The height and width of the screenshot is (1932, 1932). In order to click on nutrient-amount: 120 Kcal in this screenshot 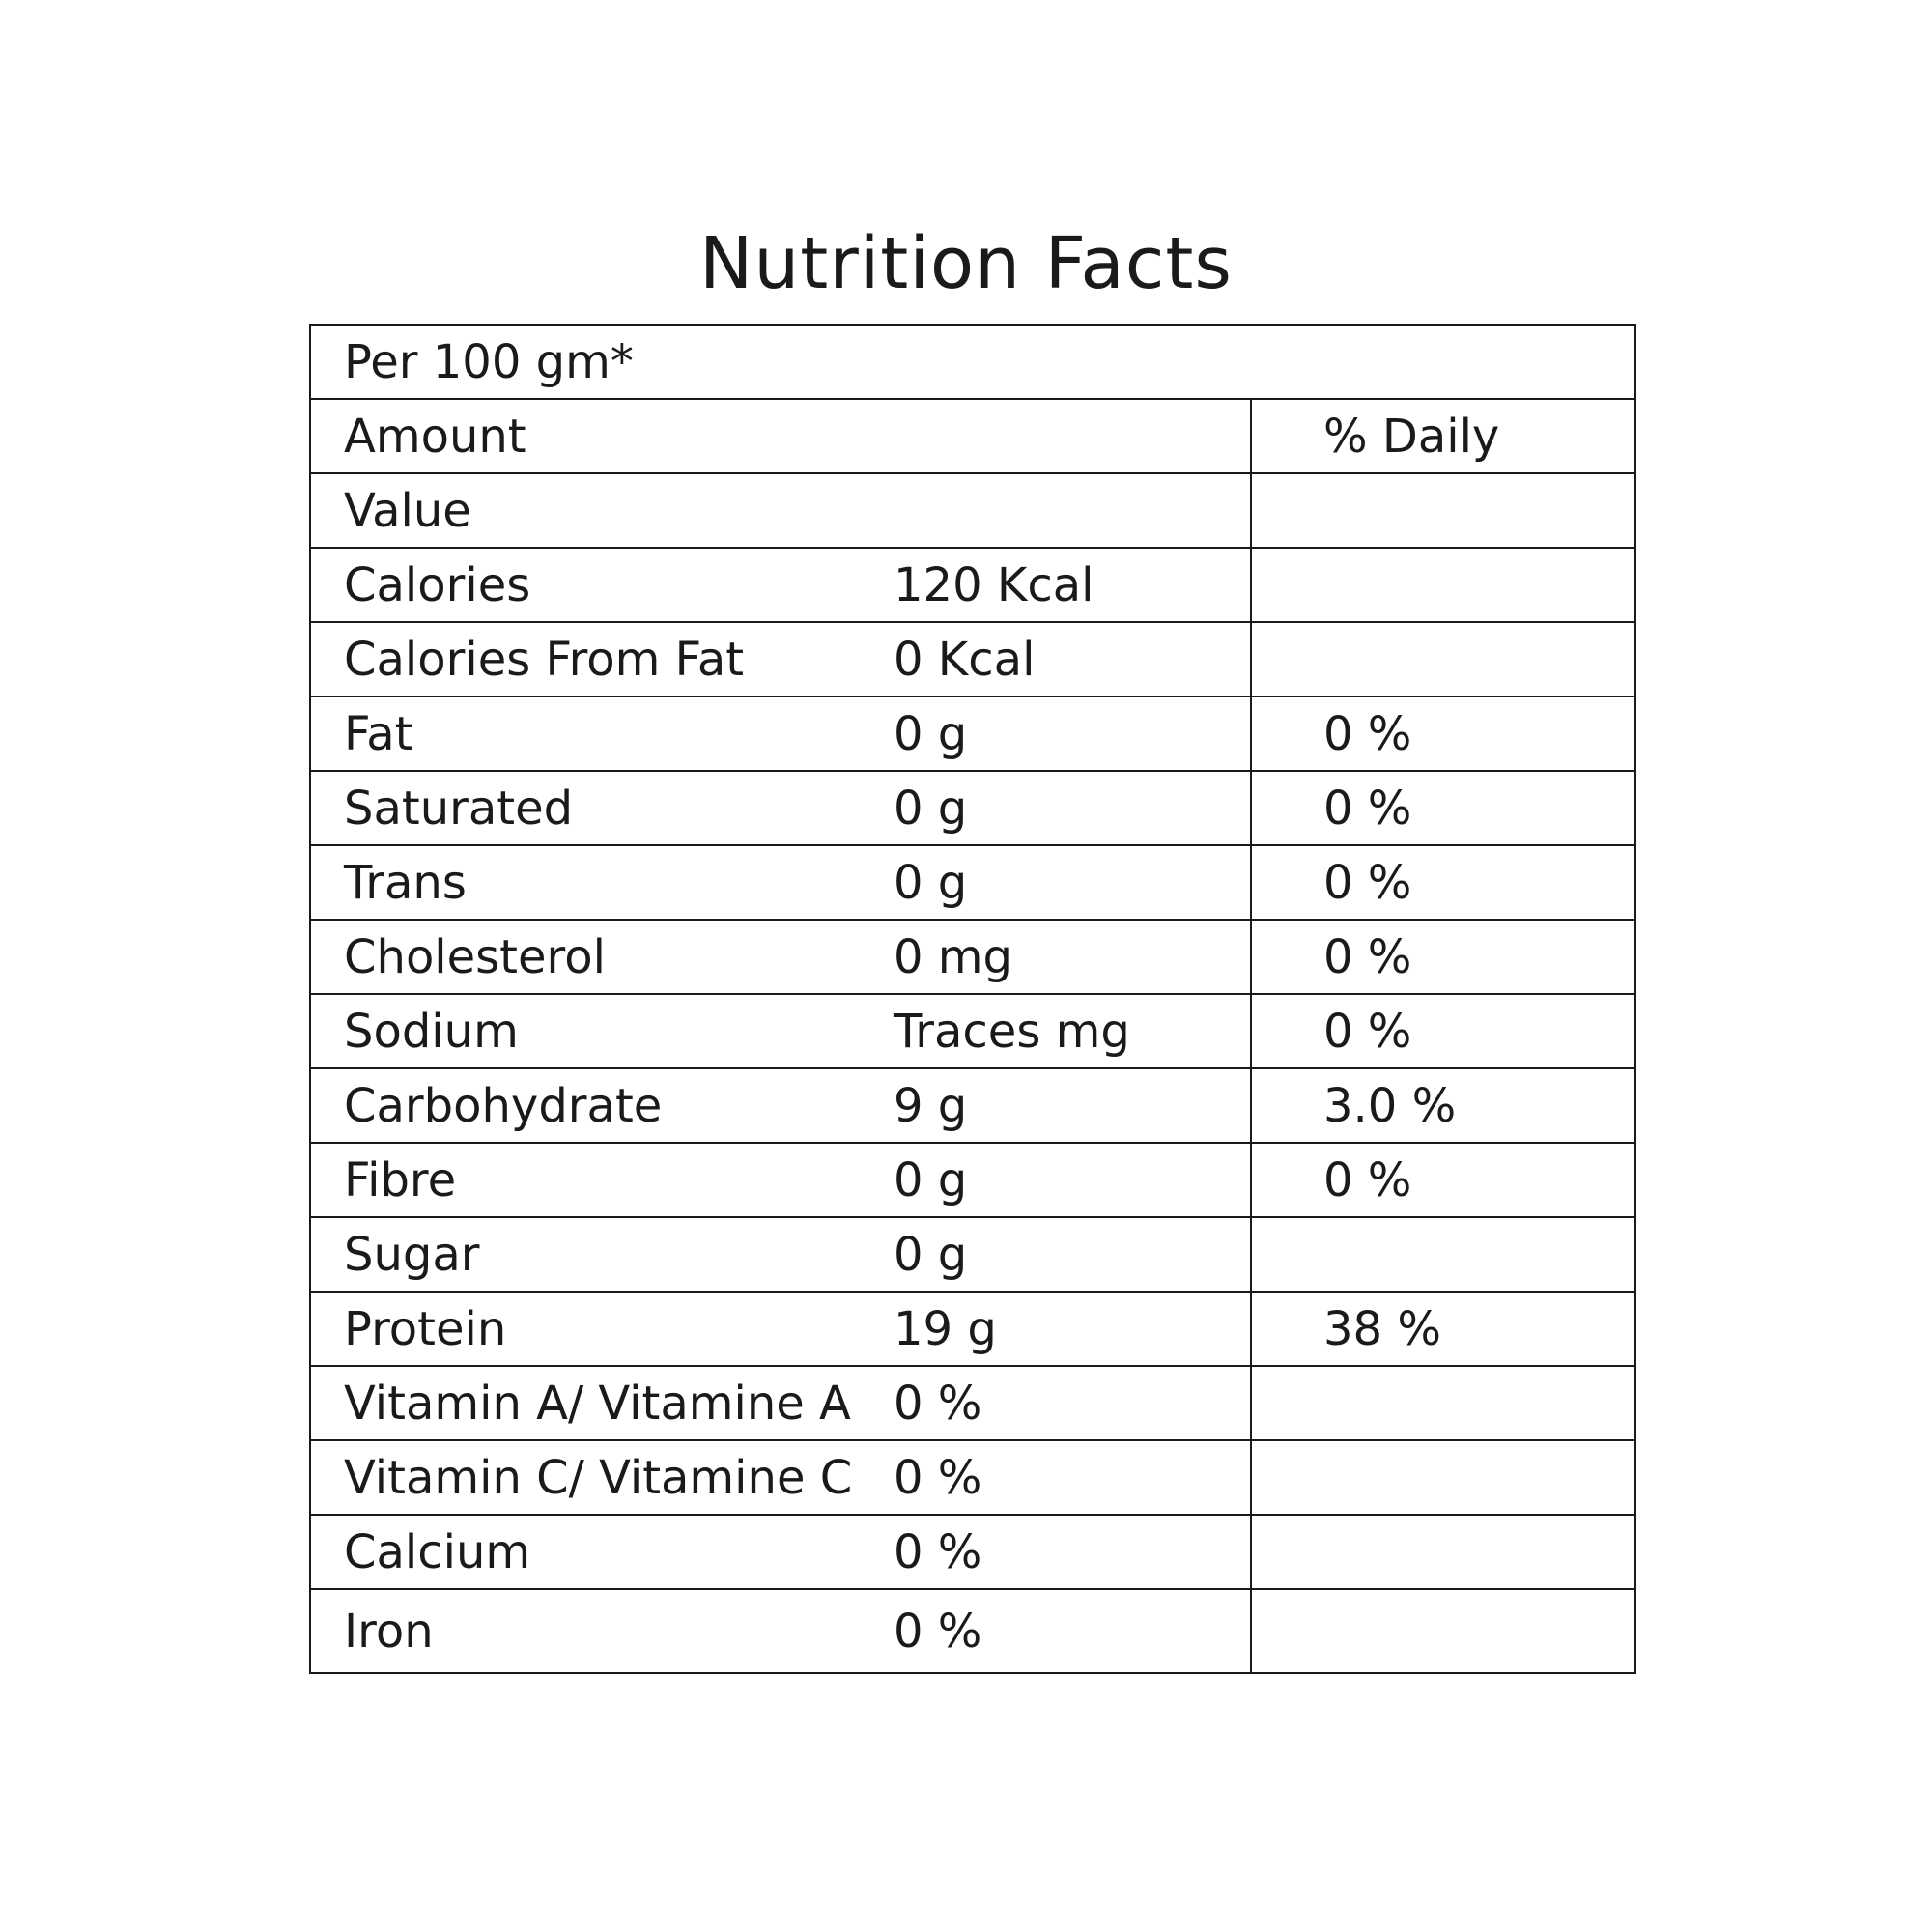, I will do `click(1059, 585)`.